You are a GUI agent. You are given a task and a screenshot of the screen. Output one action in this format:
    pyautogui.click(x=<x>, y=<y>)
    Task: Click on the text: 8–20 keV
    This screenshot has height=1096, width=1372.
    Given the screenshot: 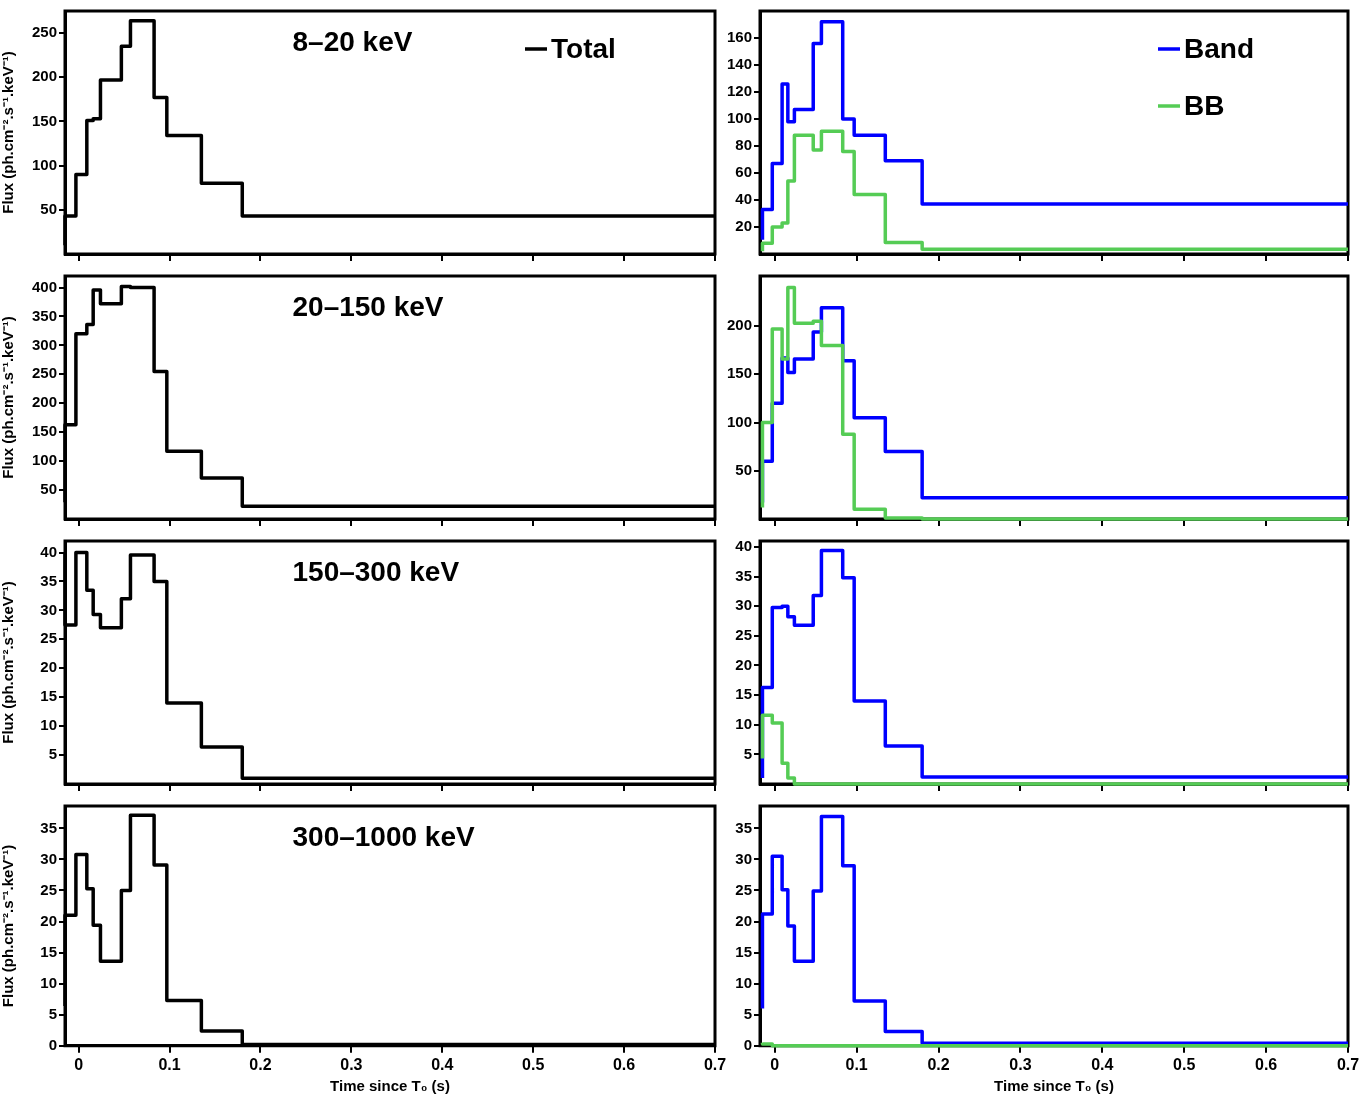 What is the action you would take?
    pyautogui.click(x=352, y=41)
    